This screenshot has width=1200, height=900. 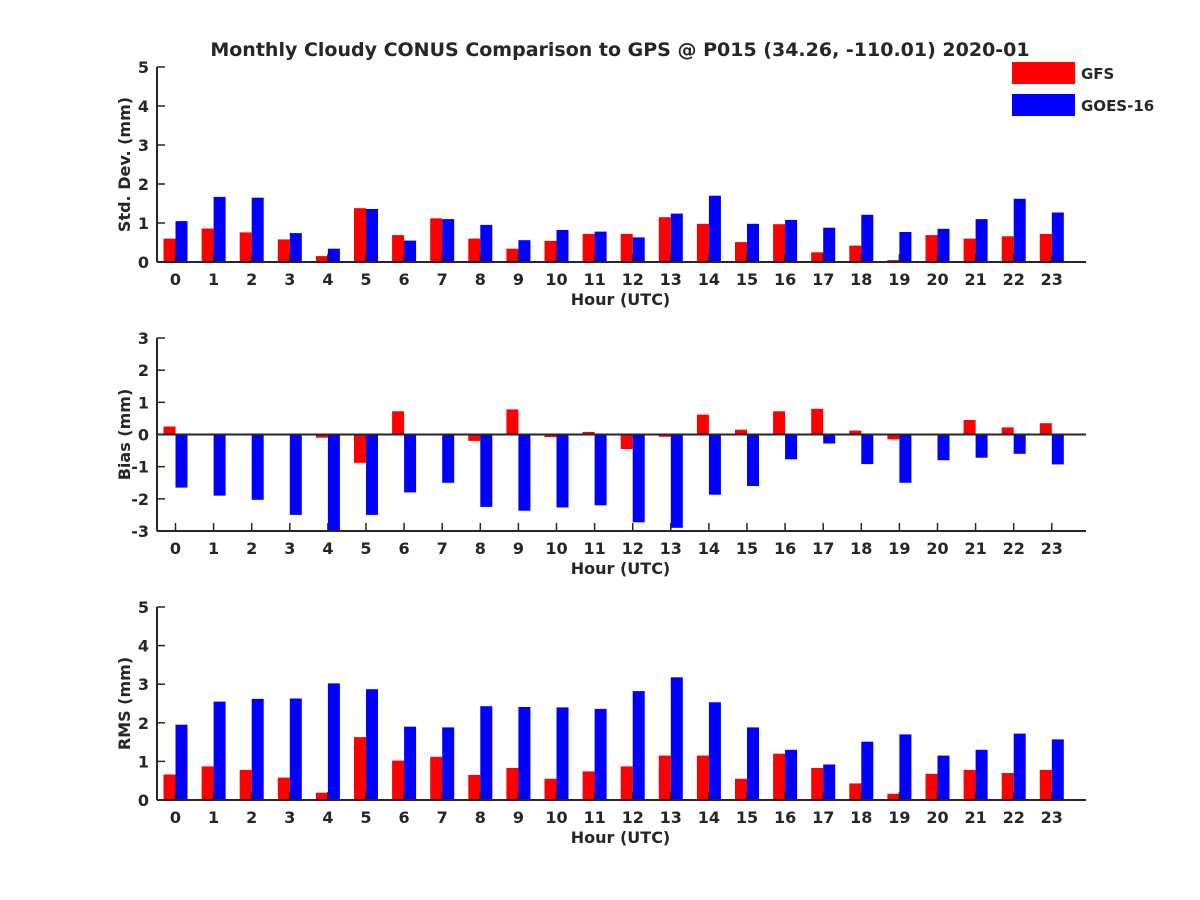 What do you see at coordinates (140, 531) in the screenshot?
I see `y-tick-label: -3` at bounding box center [140, 531].